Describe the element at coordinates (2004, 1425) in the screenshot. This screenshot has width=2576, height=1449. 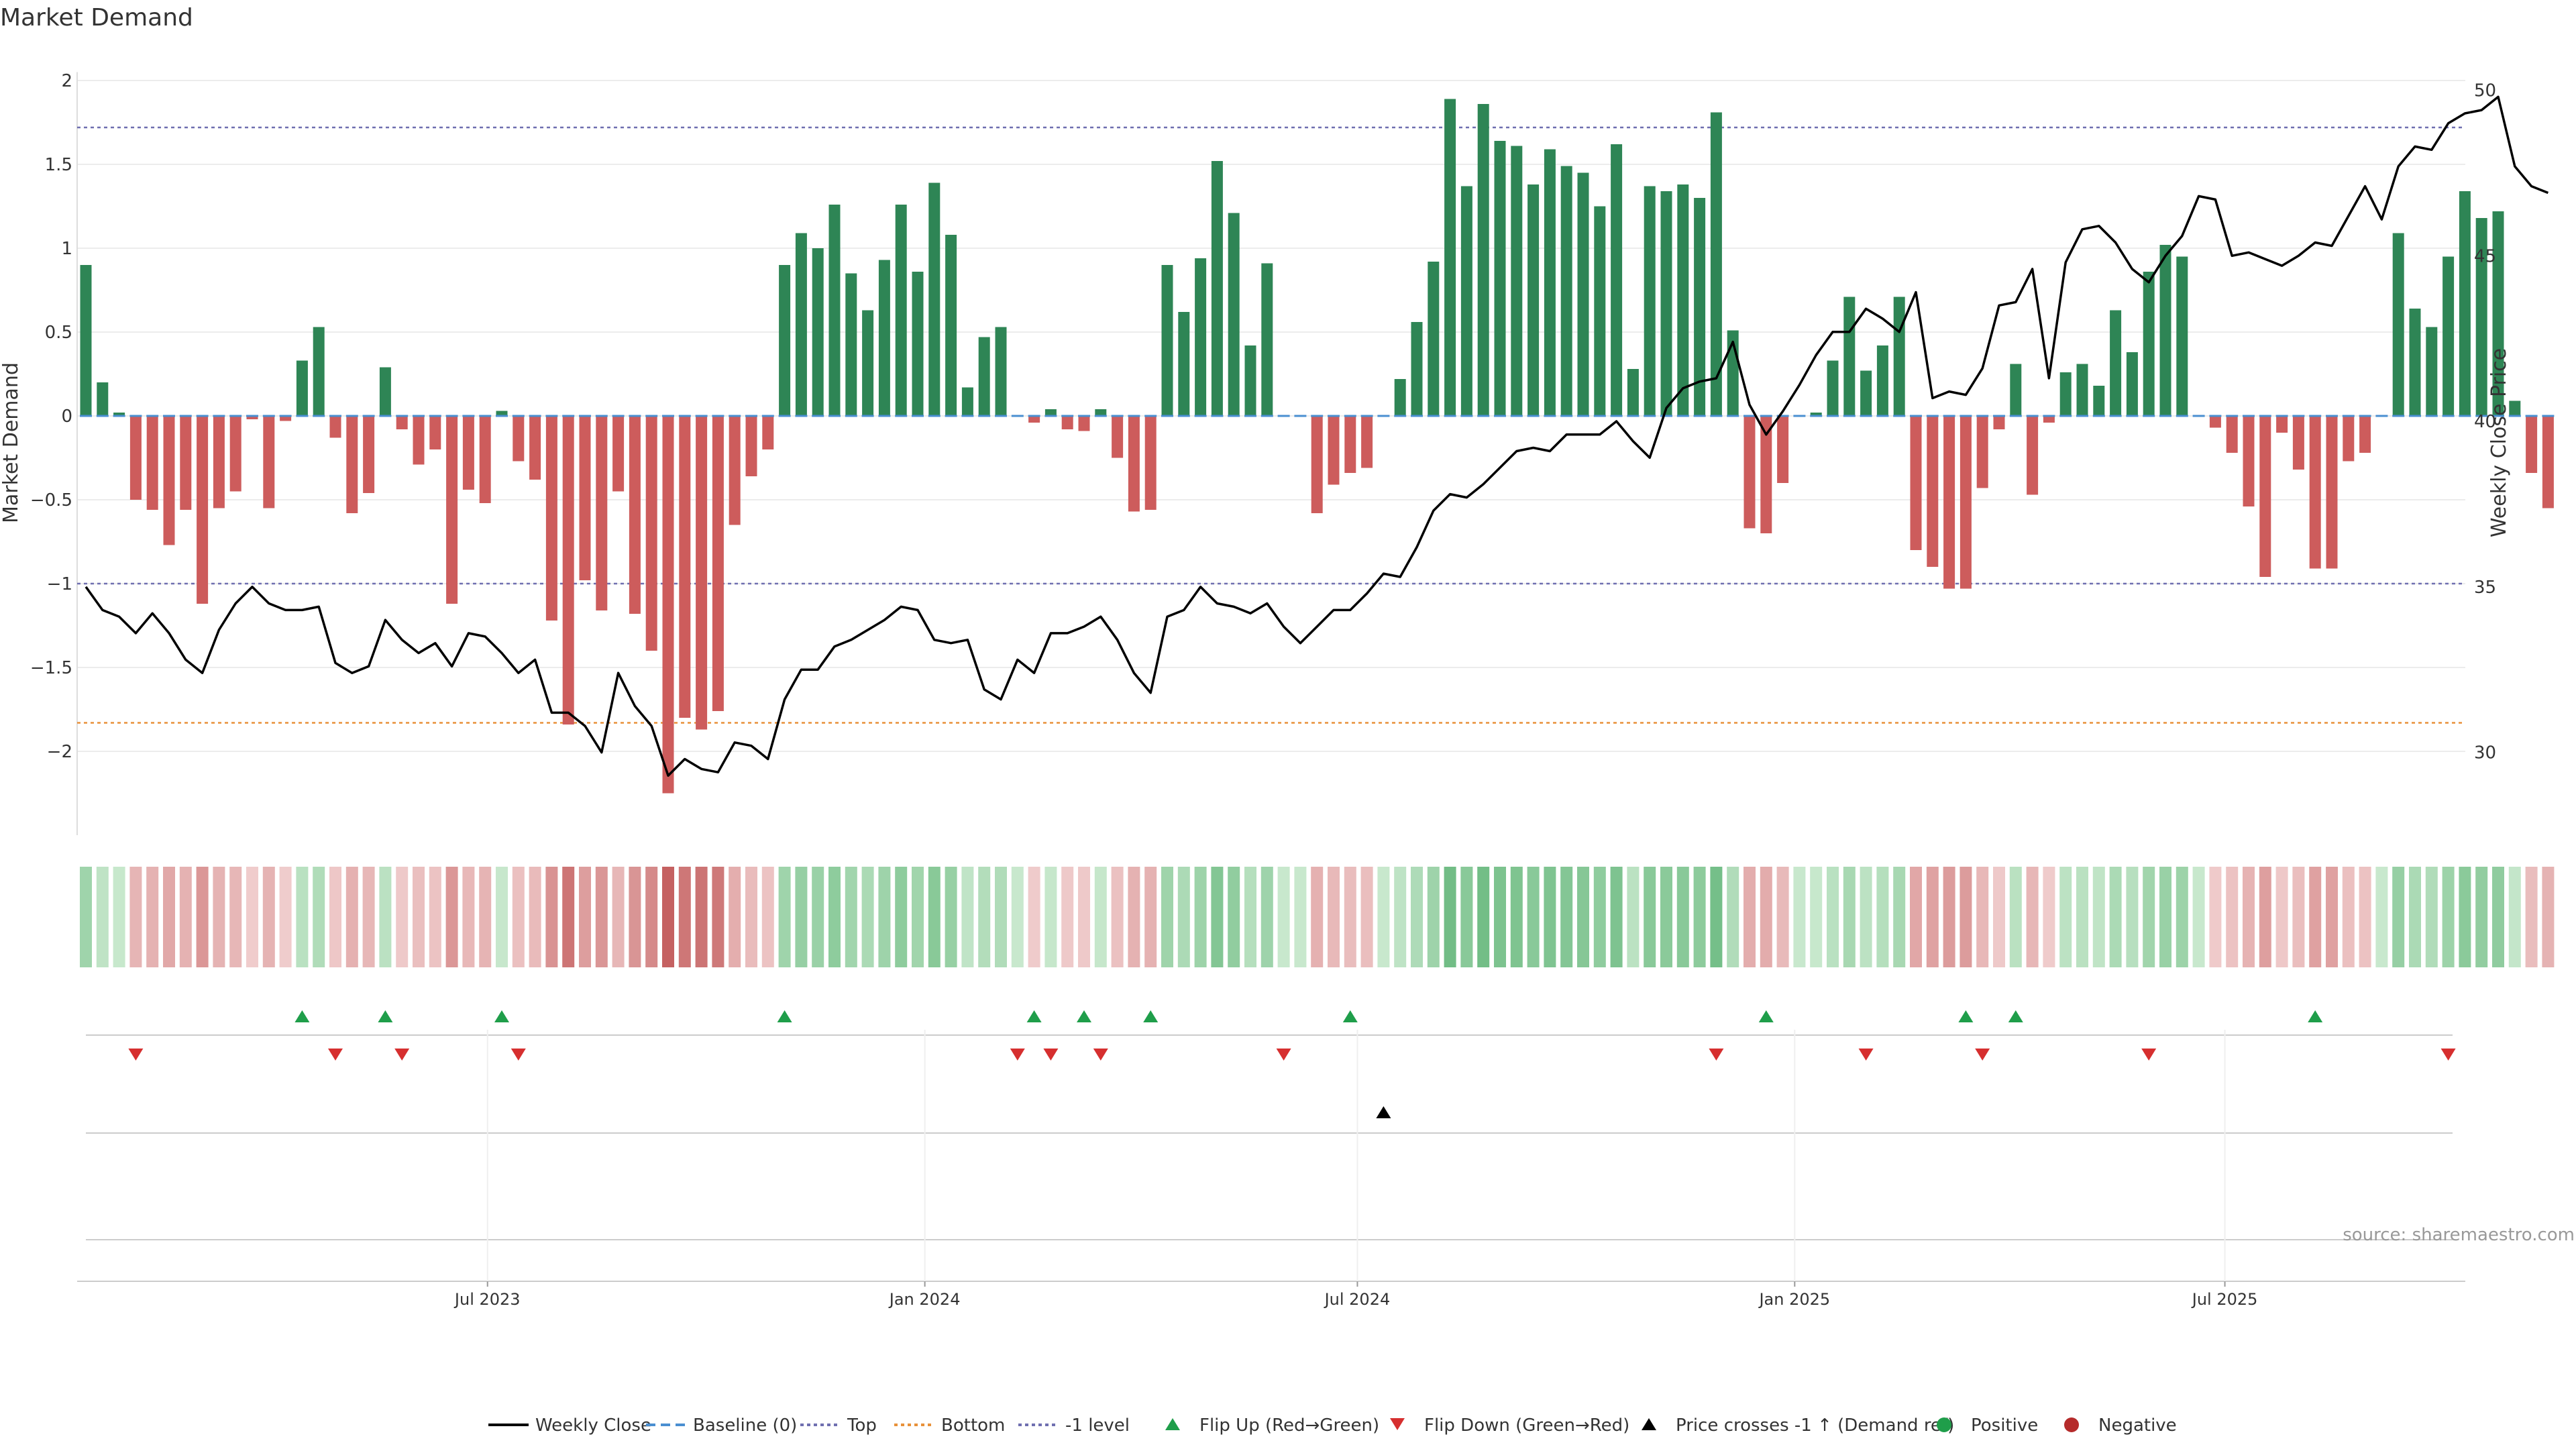
I see `legend-label: Positive` at that location.